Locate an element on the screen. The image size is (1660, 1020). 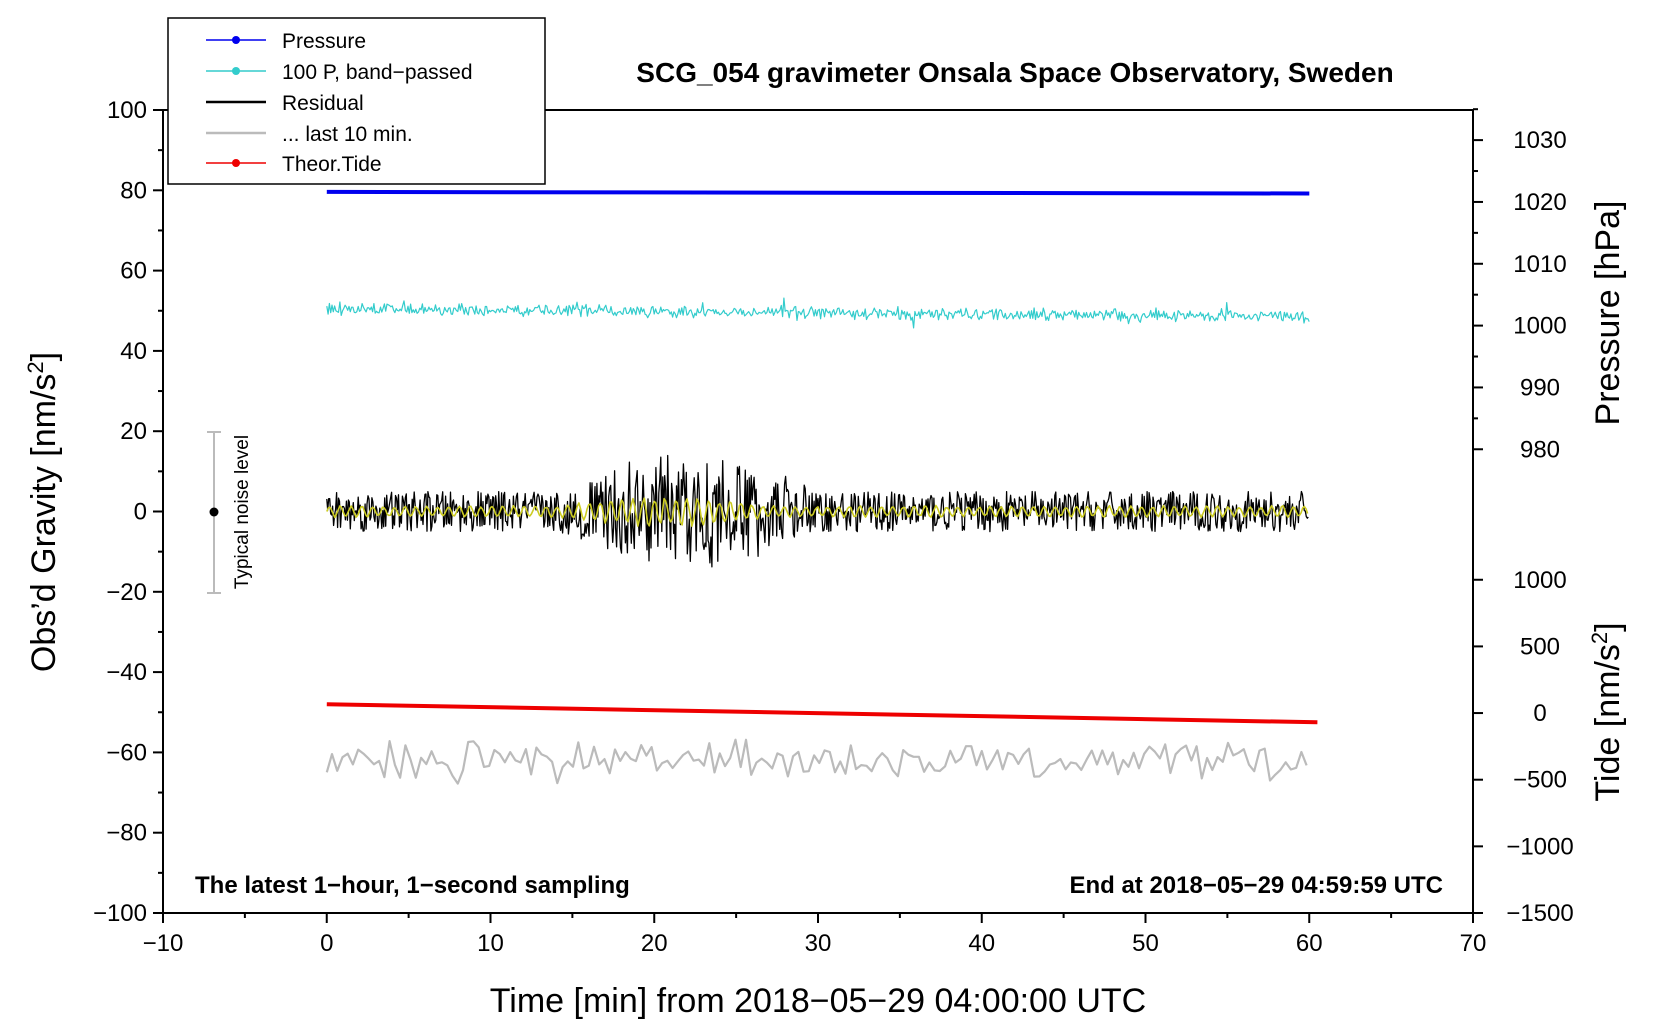
y-left-tick-label: 80 is located at coordinates (133, 190).